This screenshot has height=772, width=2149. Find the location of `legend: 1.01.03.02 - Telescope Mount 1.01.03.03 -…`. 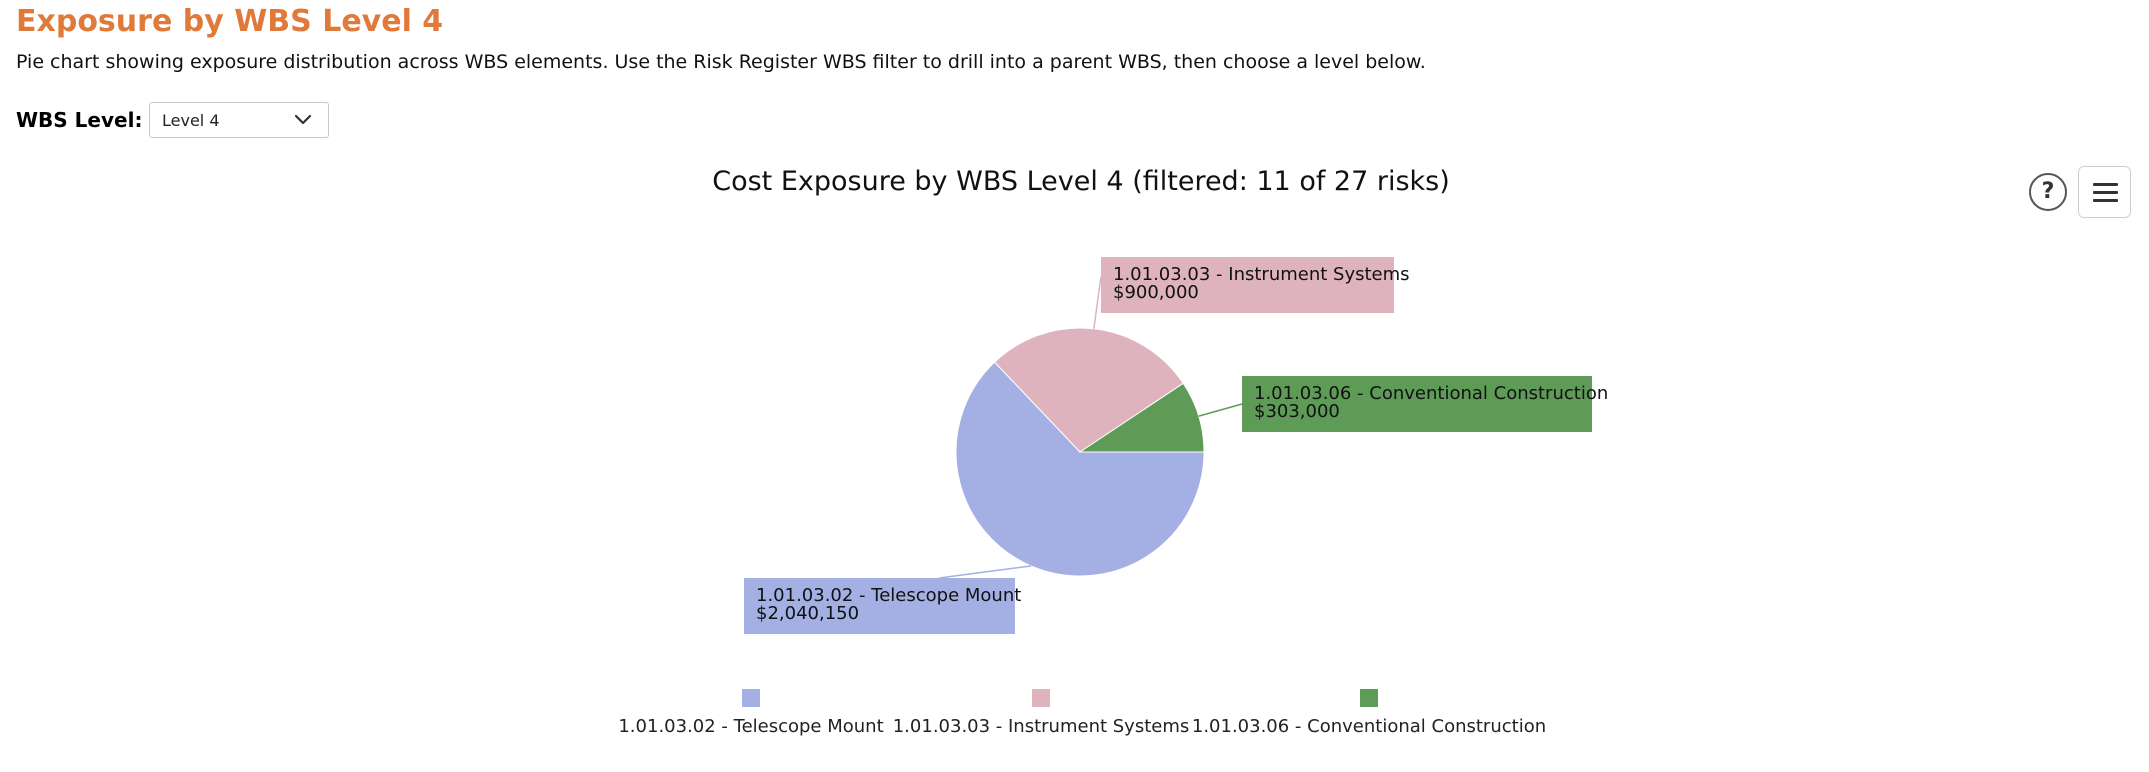

legend: 1.01.03.02 - Telescope Mount 1.01.03.03 -… is located at coordinates (1082, 713).